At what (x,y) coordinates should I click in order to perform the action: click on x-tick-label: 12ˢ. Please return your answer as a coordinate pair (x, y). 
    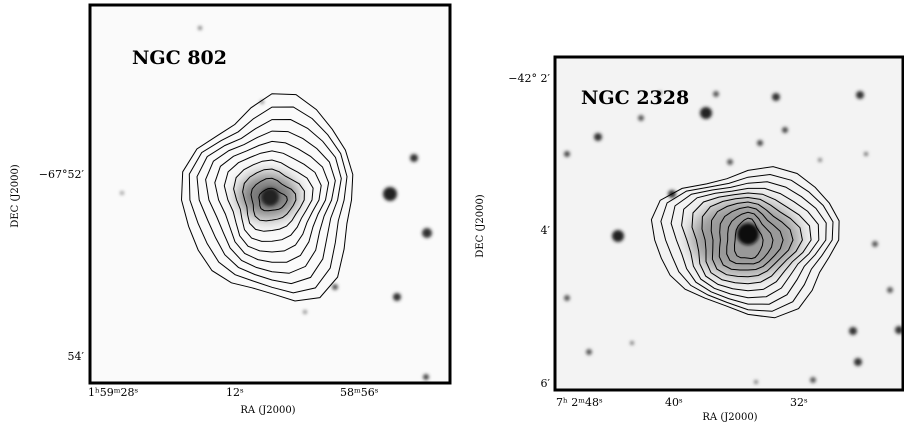
    Looking at the image, I should click on (235, 392).